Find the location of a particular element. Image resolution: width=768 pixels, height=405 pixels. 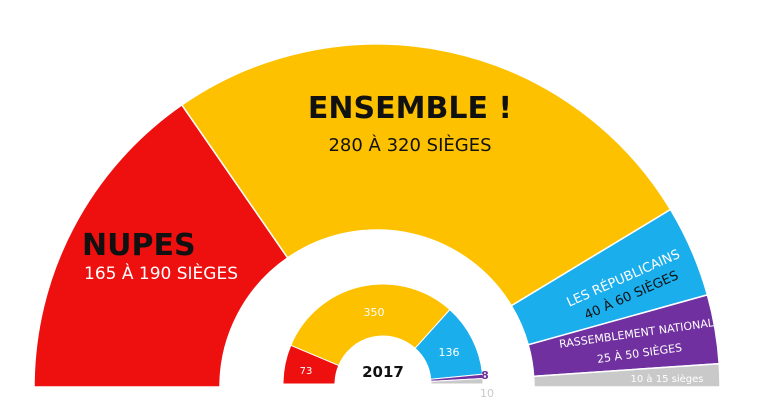

label-2017-title: 2017 is located at coordinates (383, 372).